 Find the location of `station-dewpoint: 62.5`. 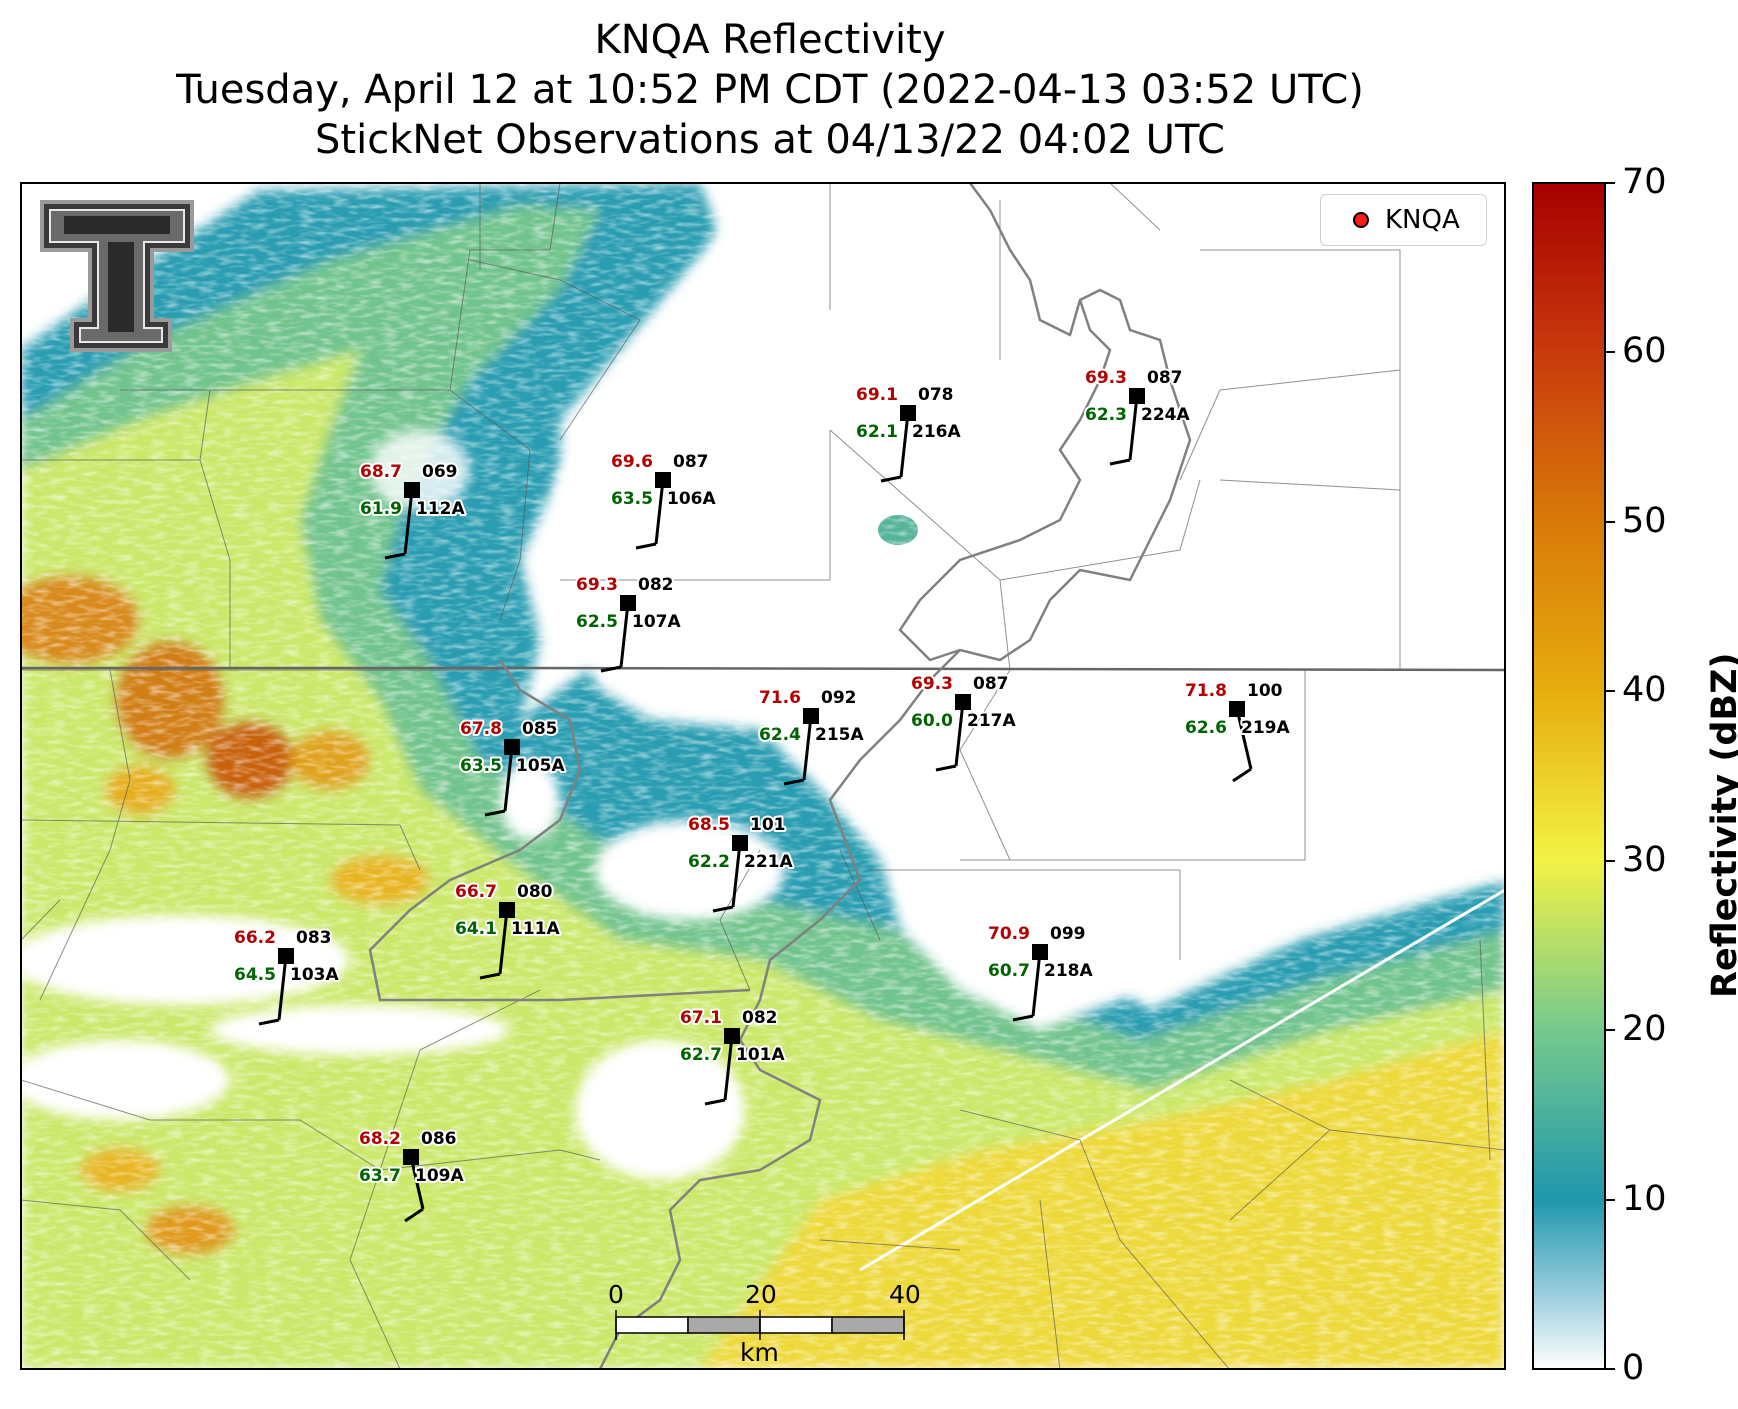

station-dewpoint: 62.5 is located at coordinates (597, 622).